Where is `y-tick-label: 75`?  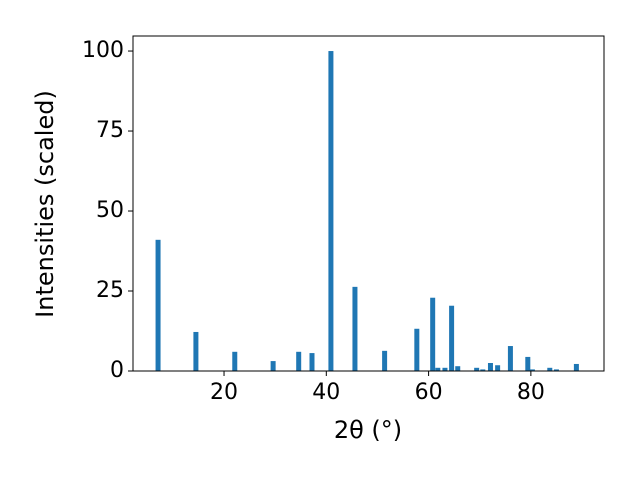
y-tick-label: 75 is located at coordinates (110, 130).